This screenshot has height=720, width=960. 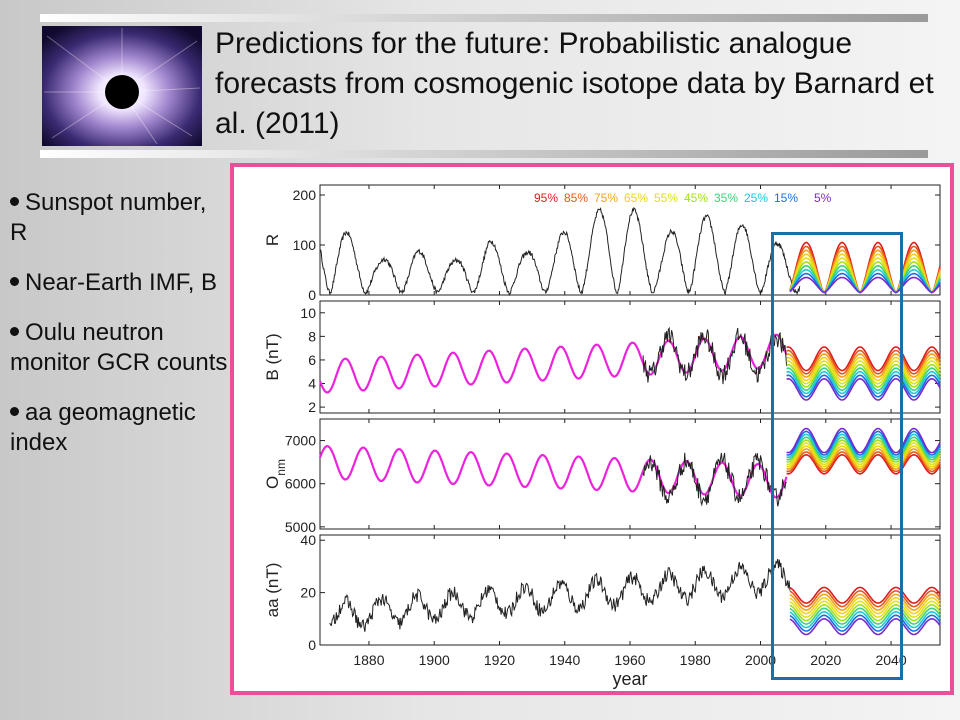 What do you see at coordinates (786, 198) in the screenshot?
I see `legend-label-8: 15%` at bounding box center [786, 198].